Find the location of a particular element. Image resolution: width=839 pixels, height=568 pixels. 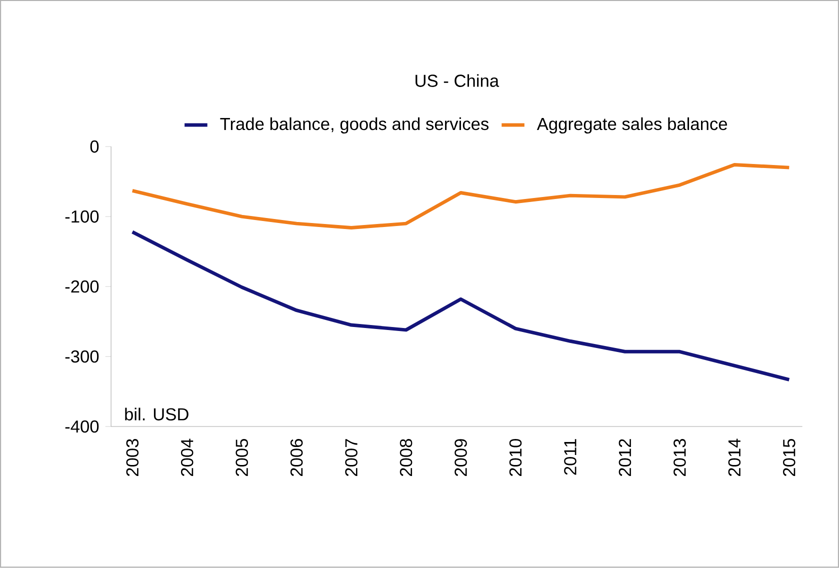

y-tick-label: -400 is located at coordinates (82, 426).